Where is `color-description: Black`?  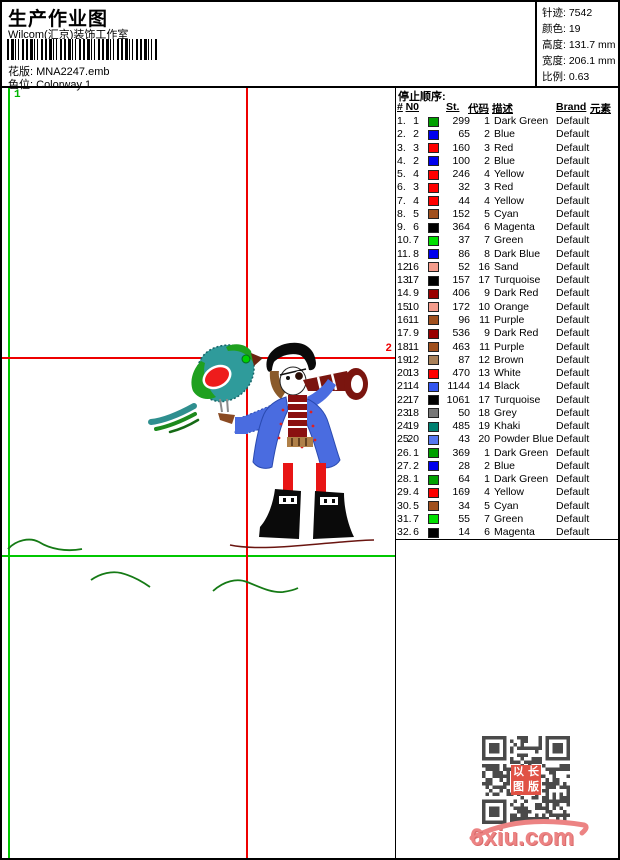
color-description: Black is located at coordinates (507, 386).